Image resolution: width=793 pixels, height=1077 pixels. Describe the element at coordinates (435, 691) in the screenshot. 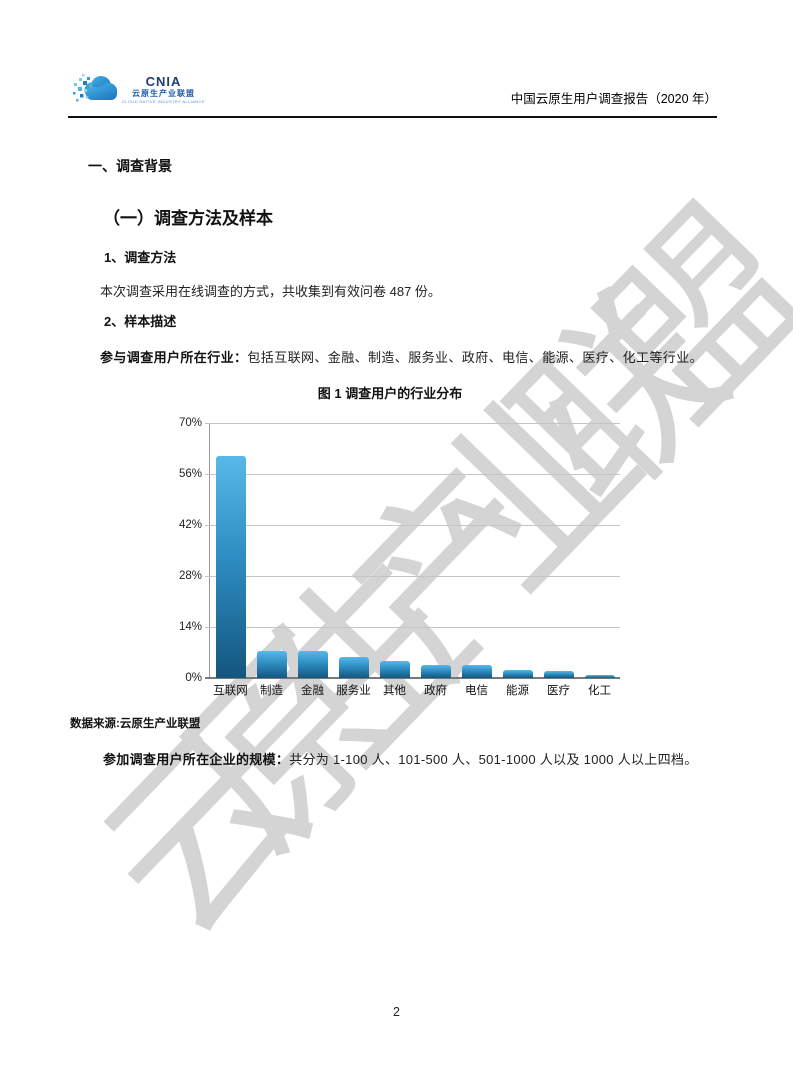

I see `x-tick-label: 政府` at that location.